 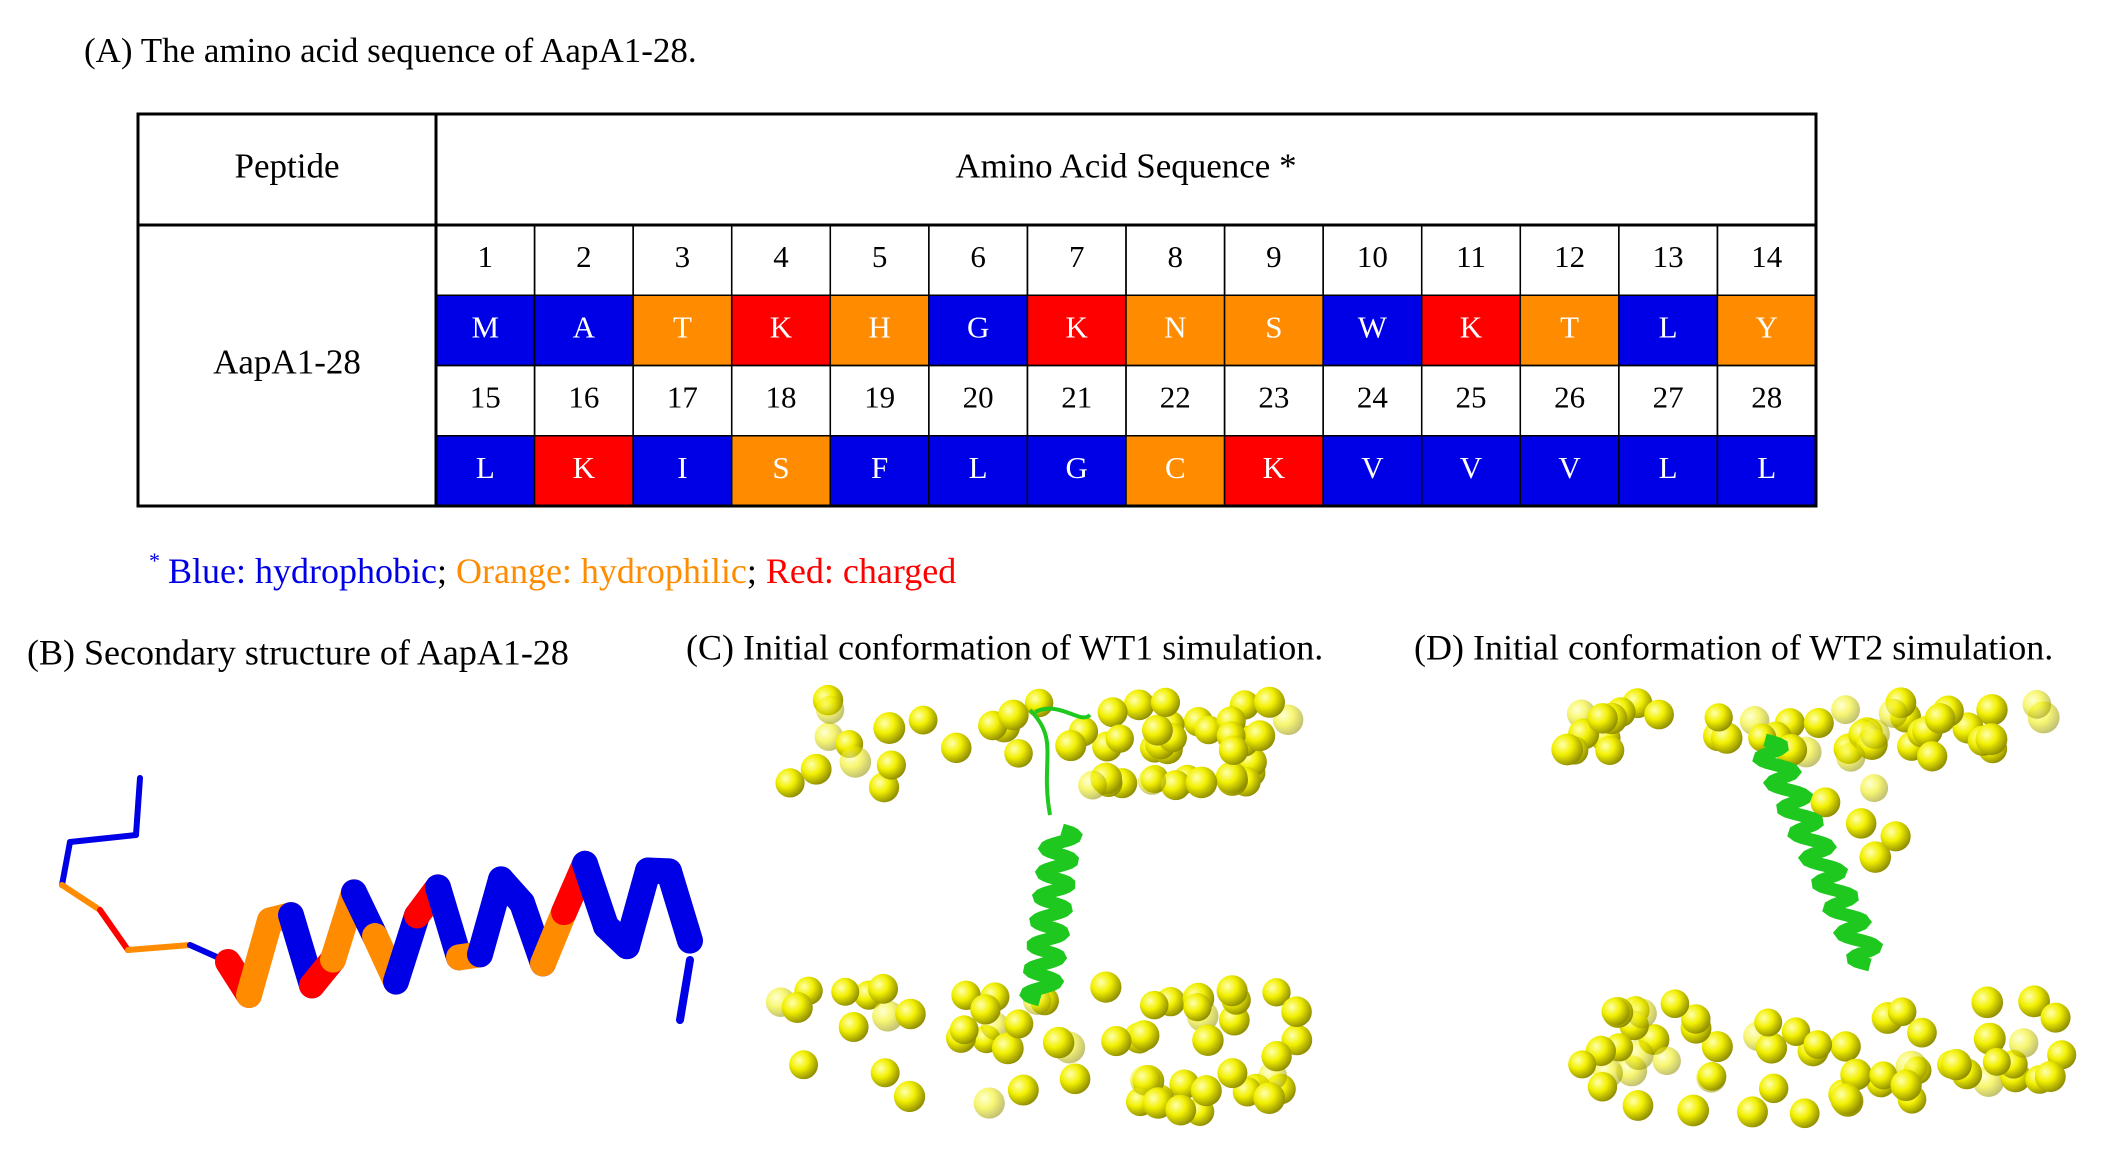 I want to click on position-number: 20, so click(x=978, y=397).